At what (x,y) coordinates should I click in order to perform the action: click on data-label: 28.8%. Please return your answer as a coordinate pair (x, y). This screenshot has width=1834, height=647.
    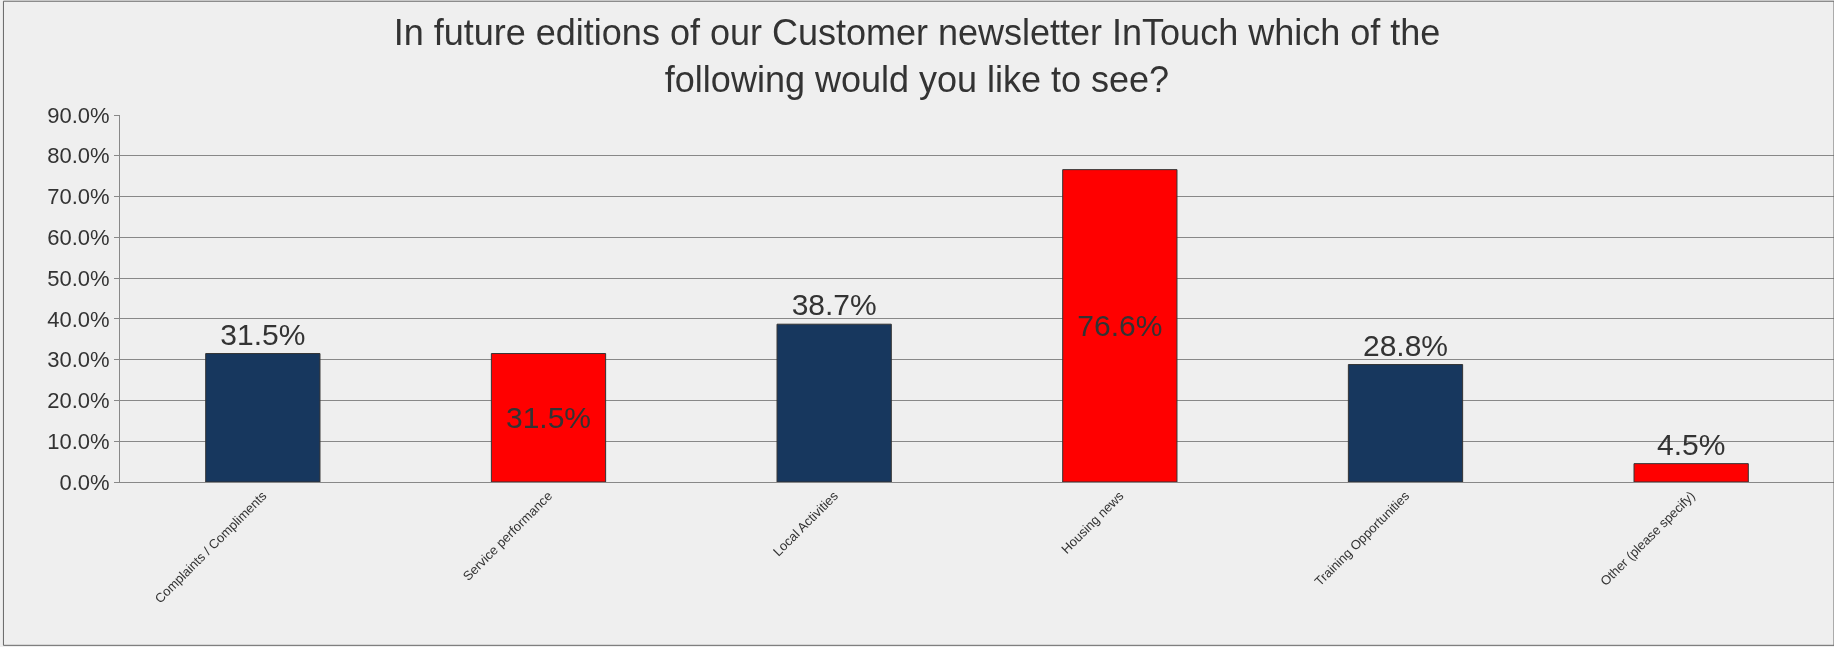
    Looking at the image, I should click on (1405, 345).